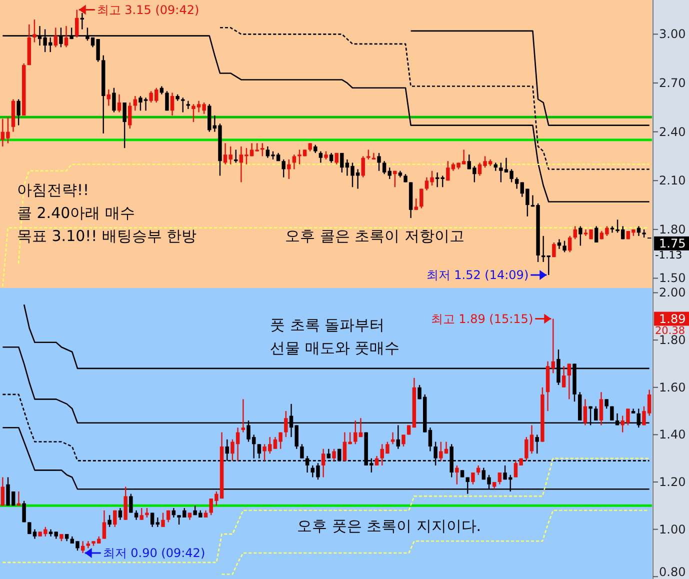  Describe the element at coordinates (668, 255) in the screenshot. I see `text: -1.13` at that location.